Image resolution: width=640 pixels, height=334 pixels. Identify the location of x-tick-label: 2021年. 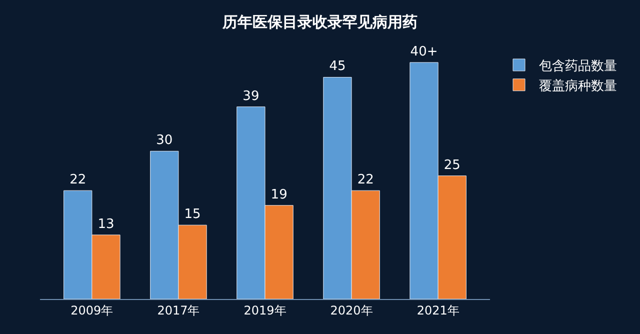
(438, 310).